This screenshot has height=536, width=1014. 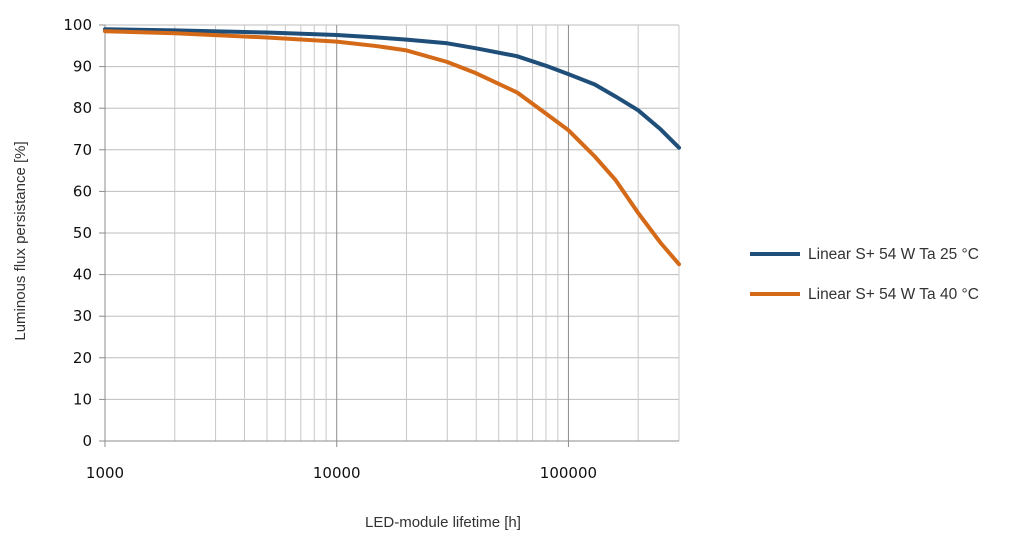 I want to click on y-tick-label: 100, so click(x=77, y=25).